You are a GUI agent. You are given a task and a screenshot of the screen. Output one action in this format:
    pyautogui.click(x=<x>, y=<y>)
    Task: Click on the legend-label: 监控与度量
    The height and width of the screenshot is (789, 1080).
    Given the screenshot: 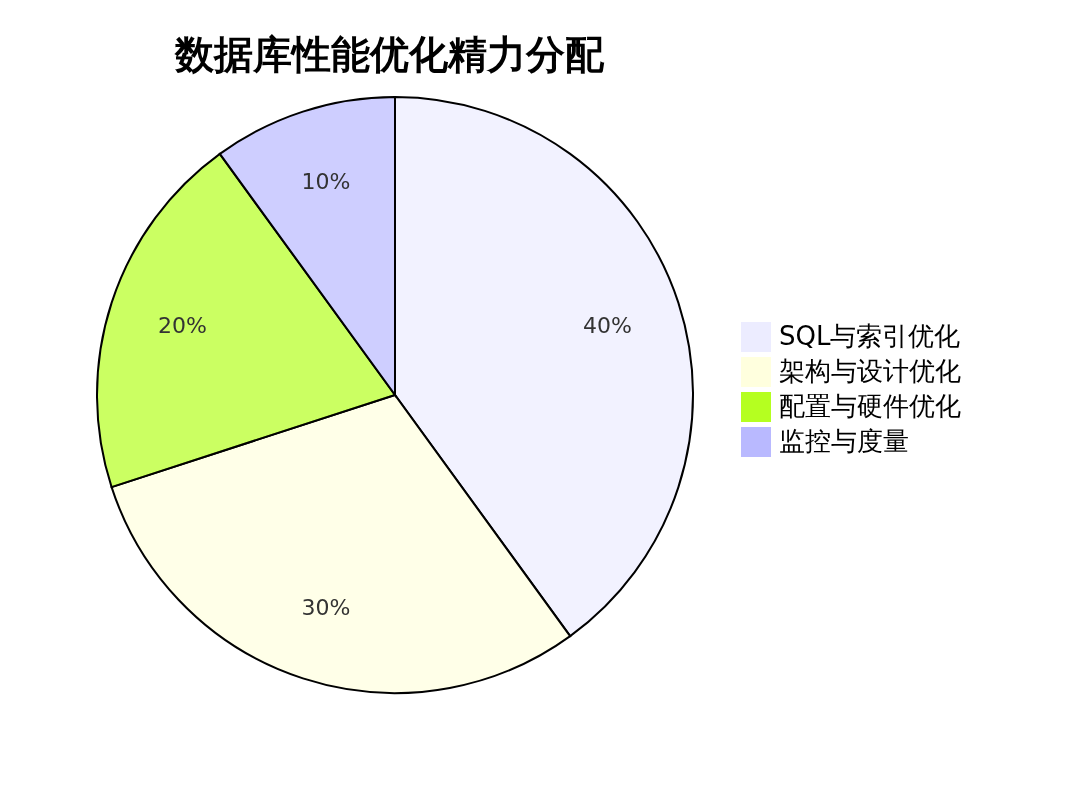 What is the action you would take?
    pyautogui.click(x=844, y=441)
    